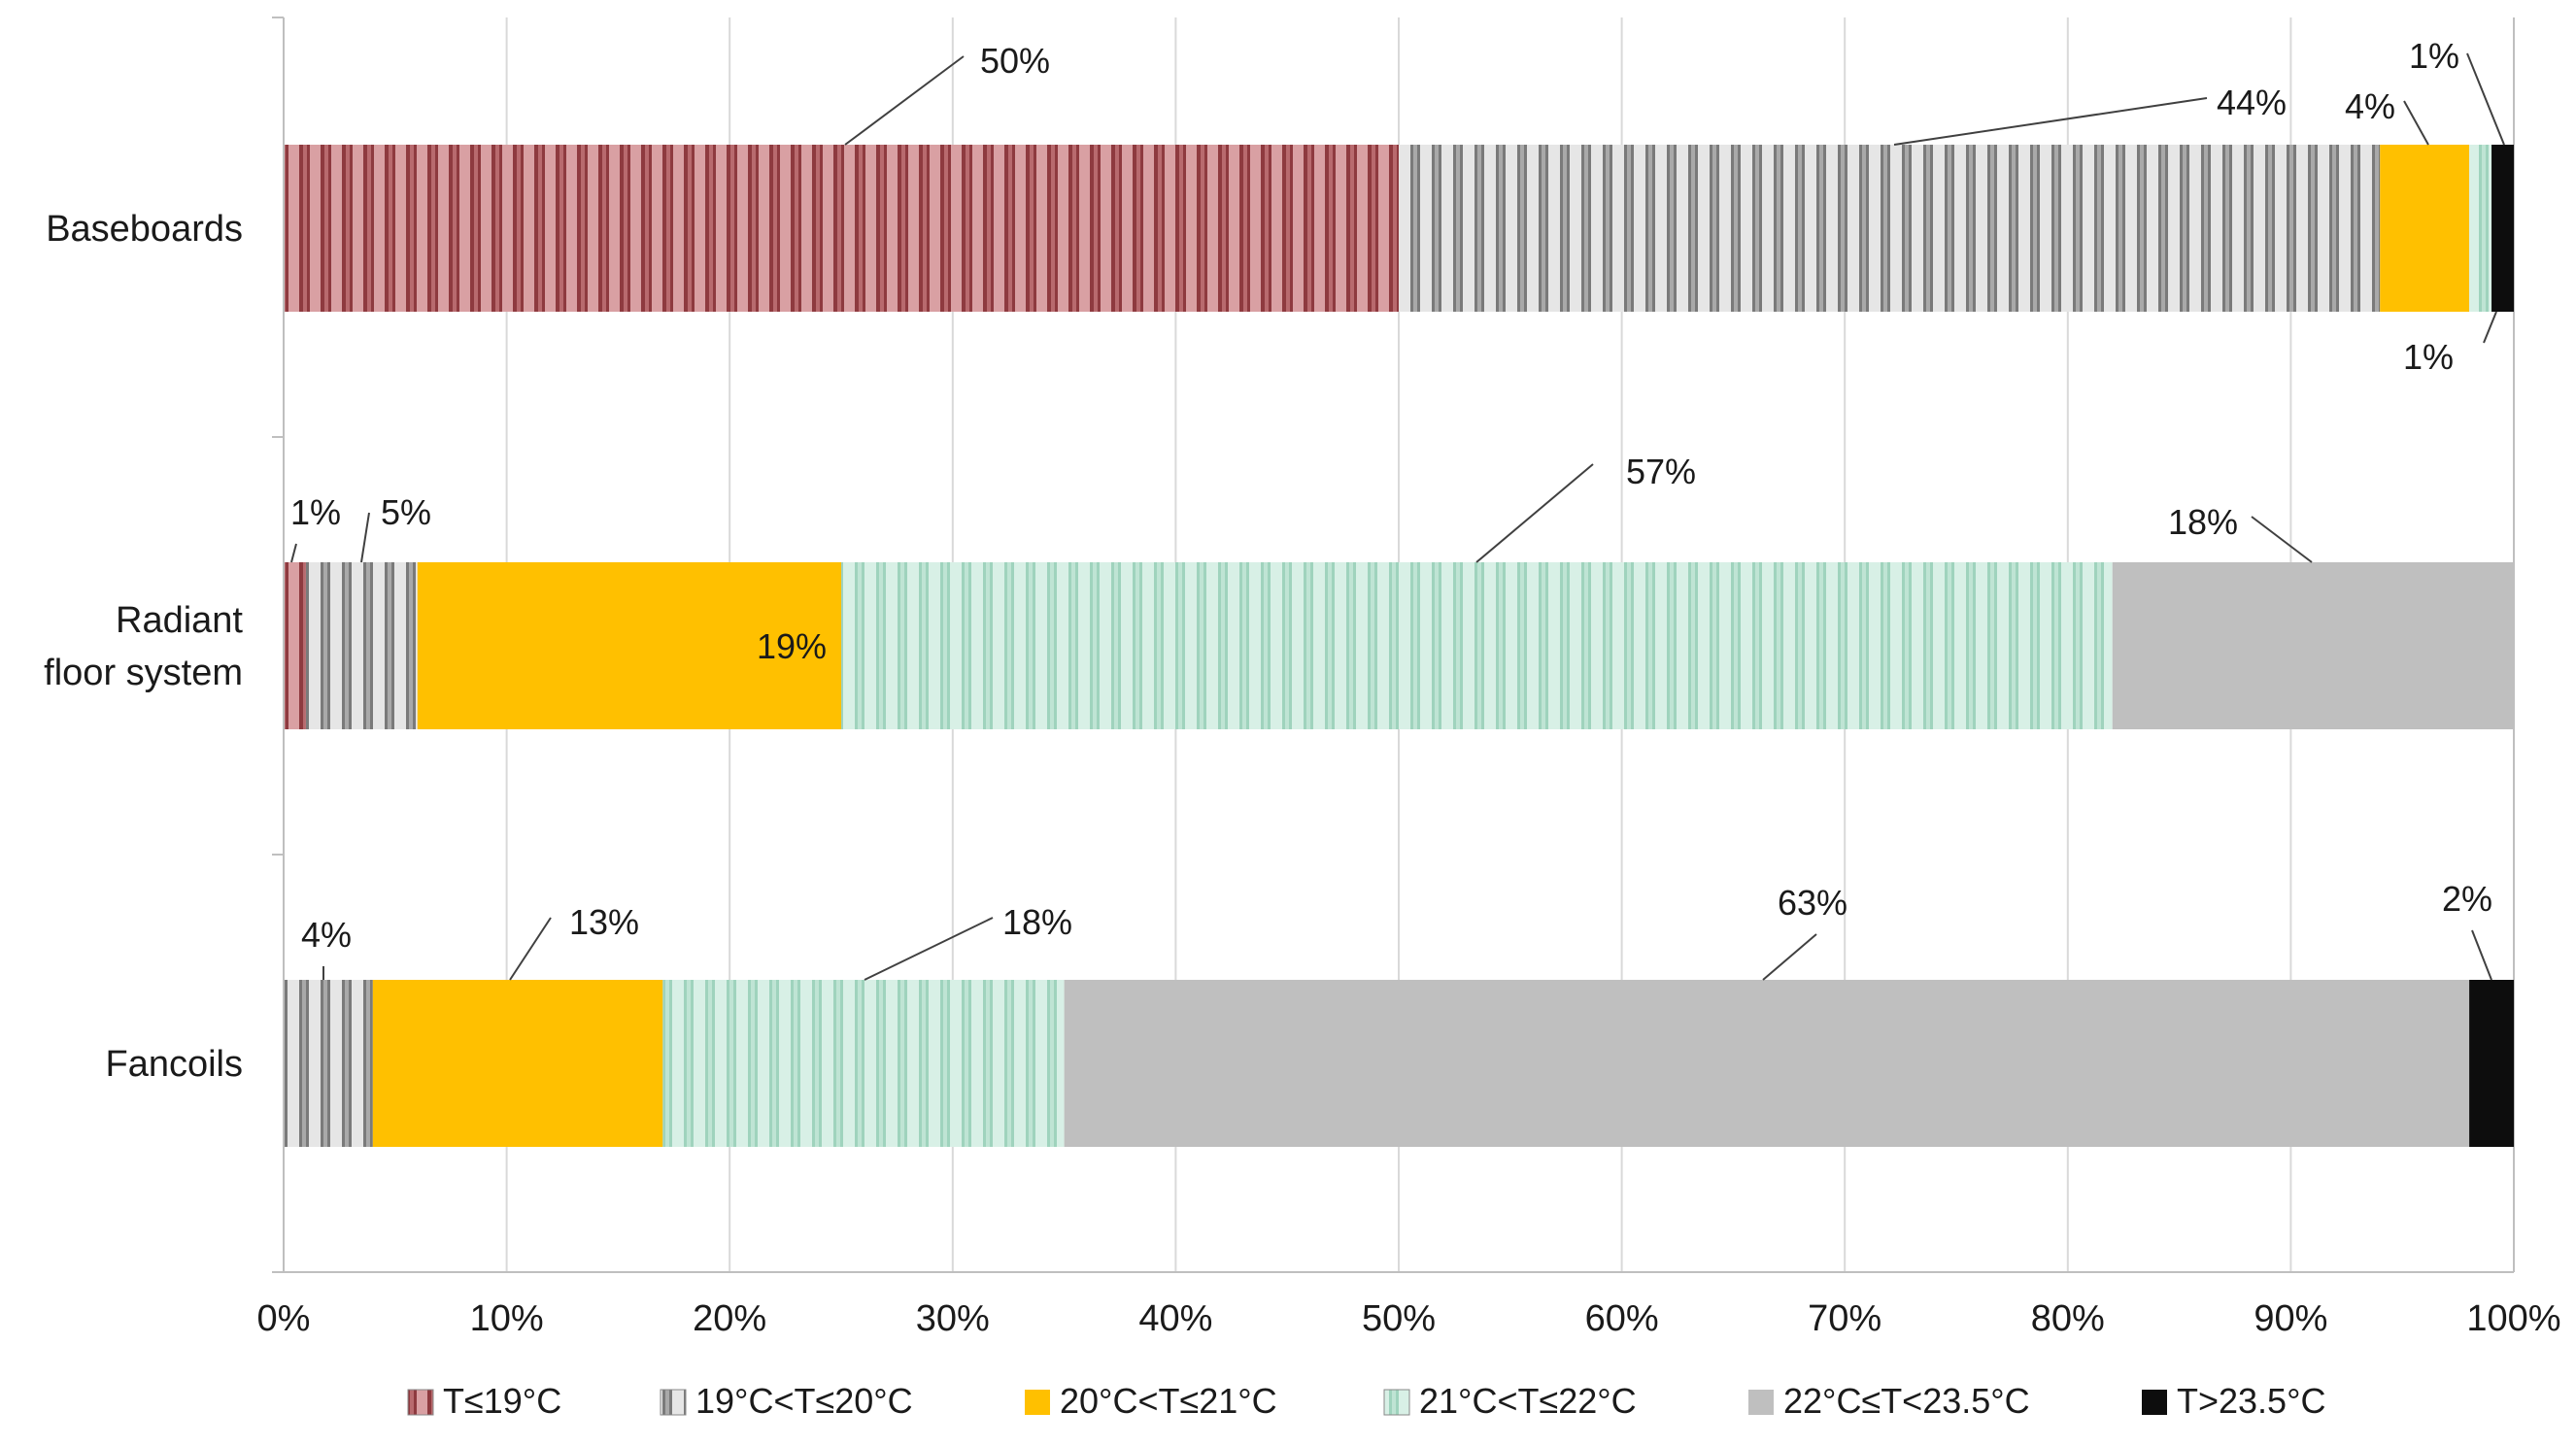  Describe the element at coordinates (1844, 1318) in the screenshot. I see `x-tick-label: 70%` at that location.